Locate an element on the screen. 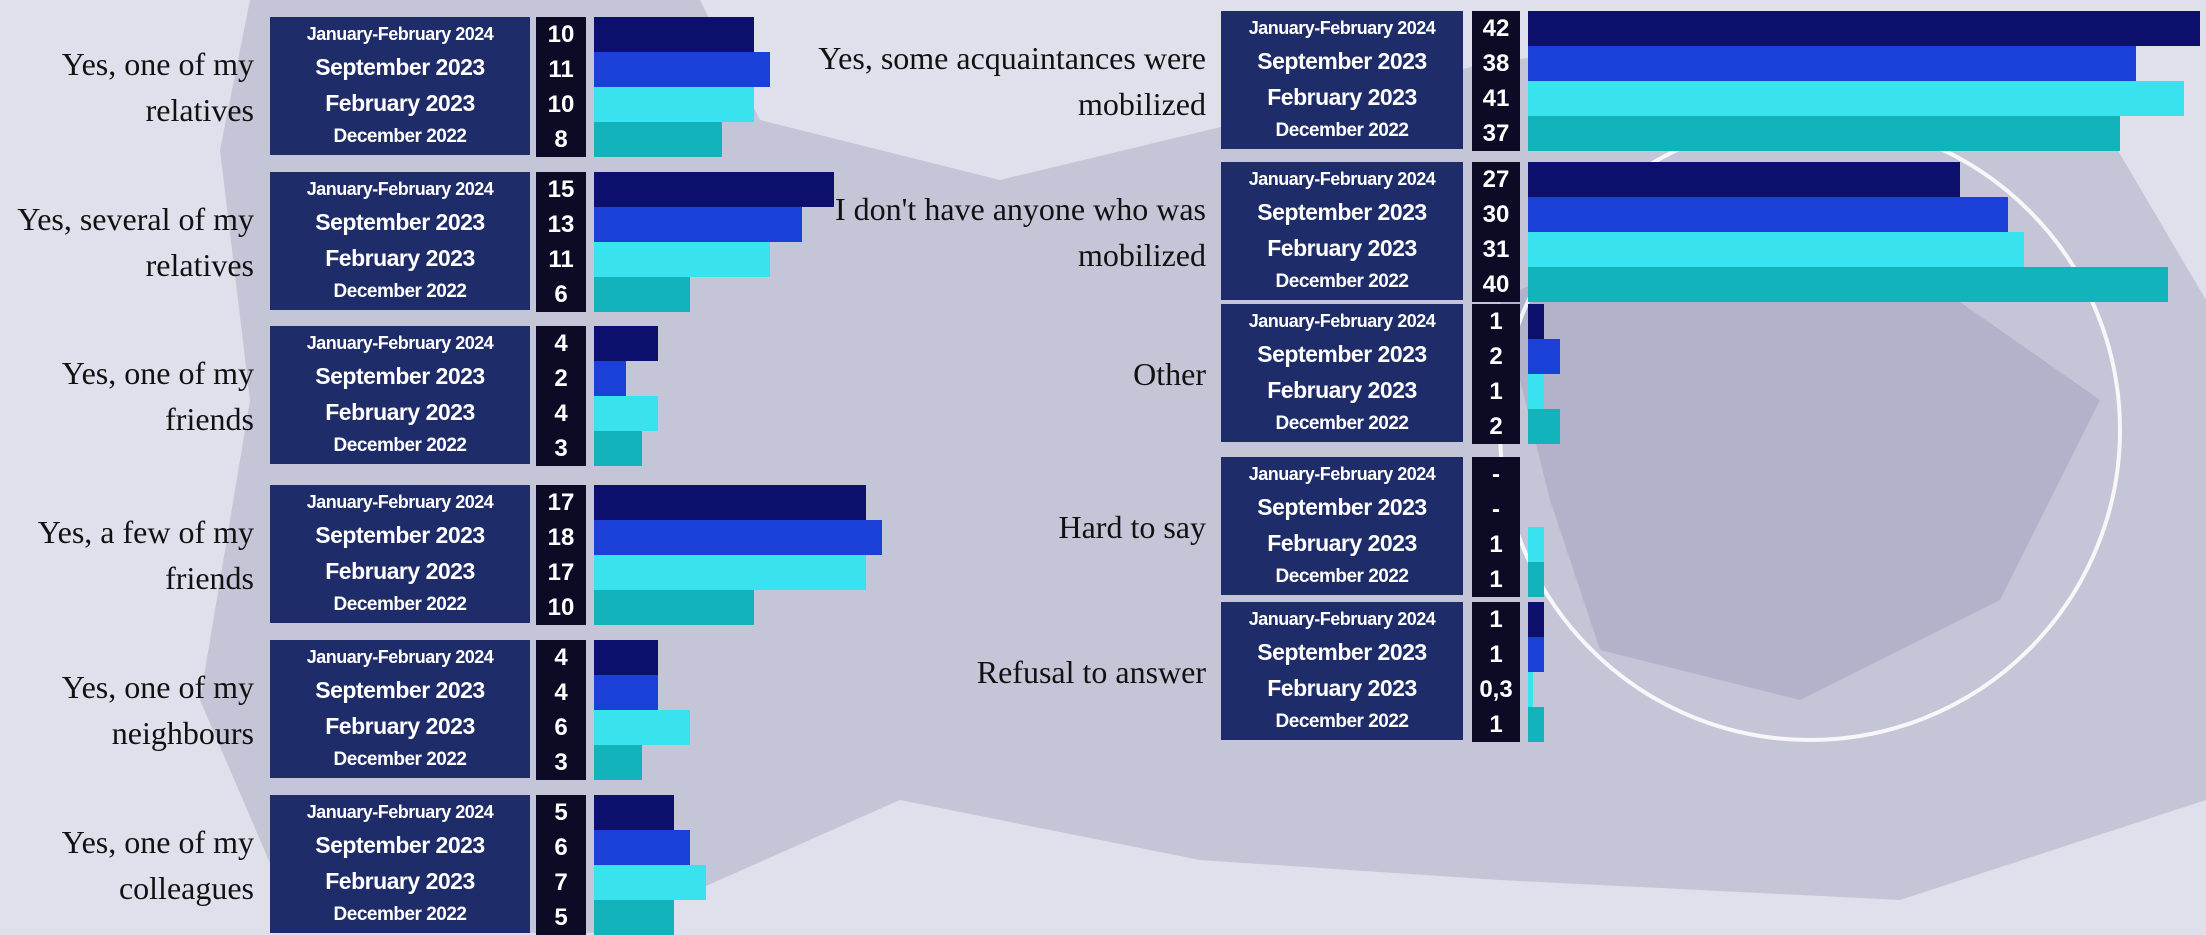 The width and height of the screenshot is (2206, 935). value-box: 1 1 0,3 1 is located at coordinates (1496, 672).